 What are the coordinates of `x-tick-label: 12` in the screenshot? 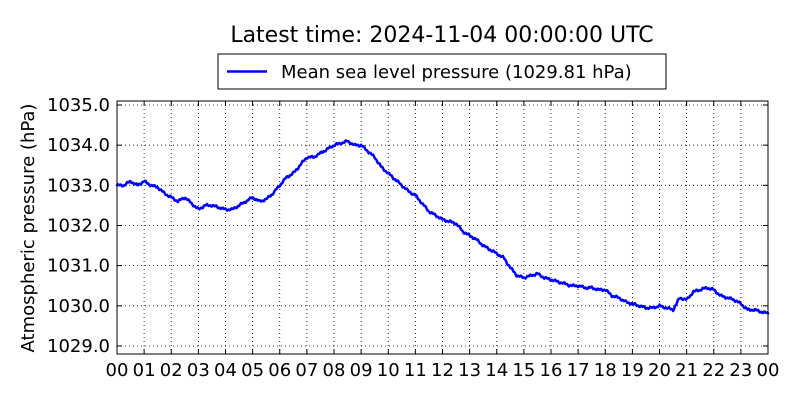 It's located at (442, 370).